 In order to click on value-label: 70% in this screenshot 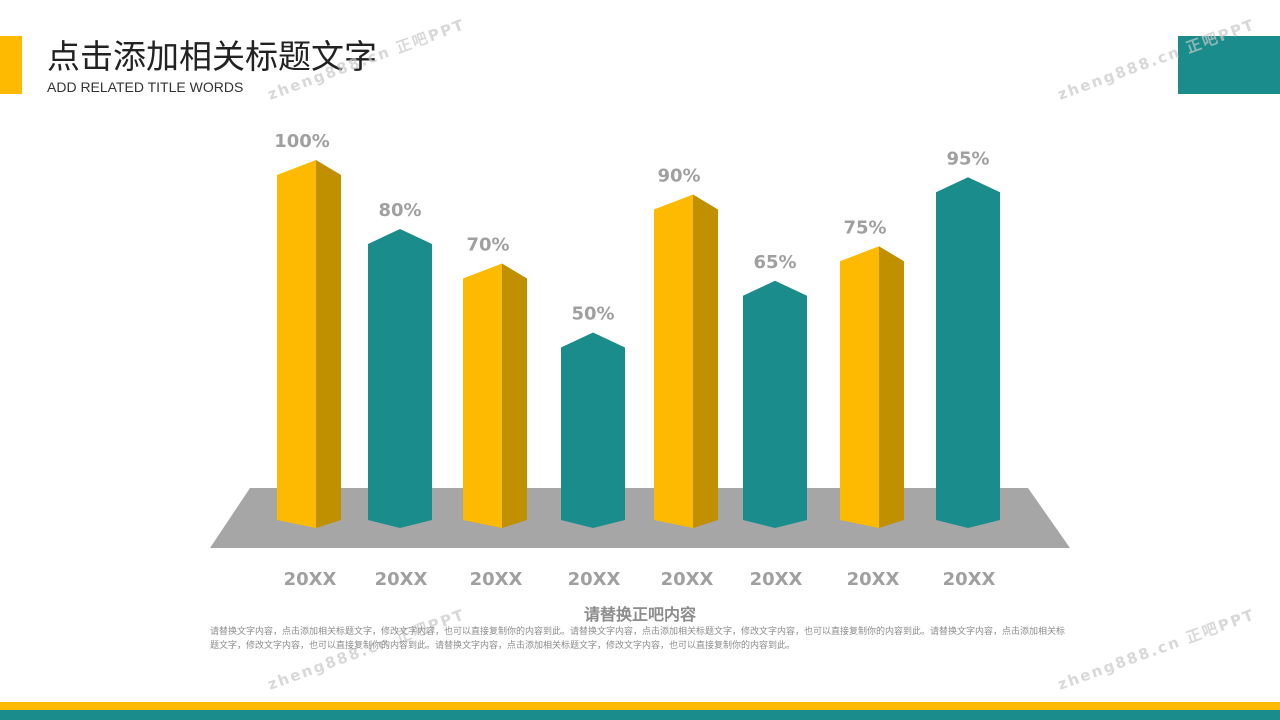, I will do `click(487, 245)`.